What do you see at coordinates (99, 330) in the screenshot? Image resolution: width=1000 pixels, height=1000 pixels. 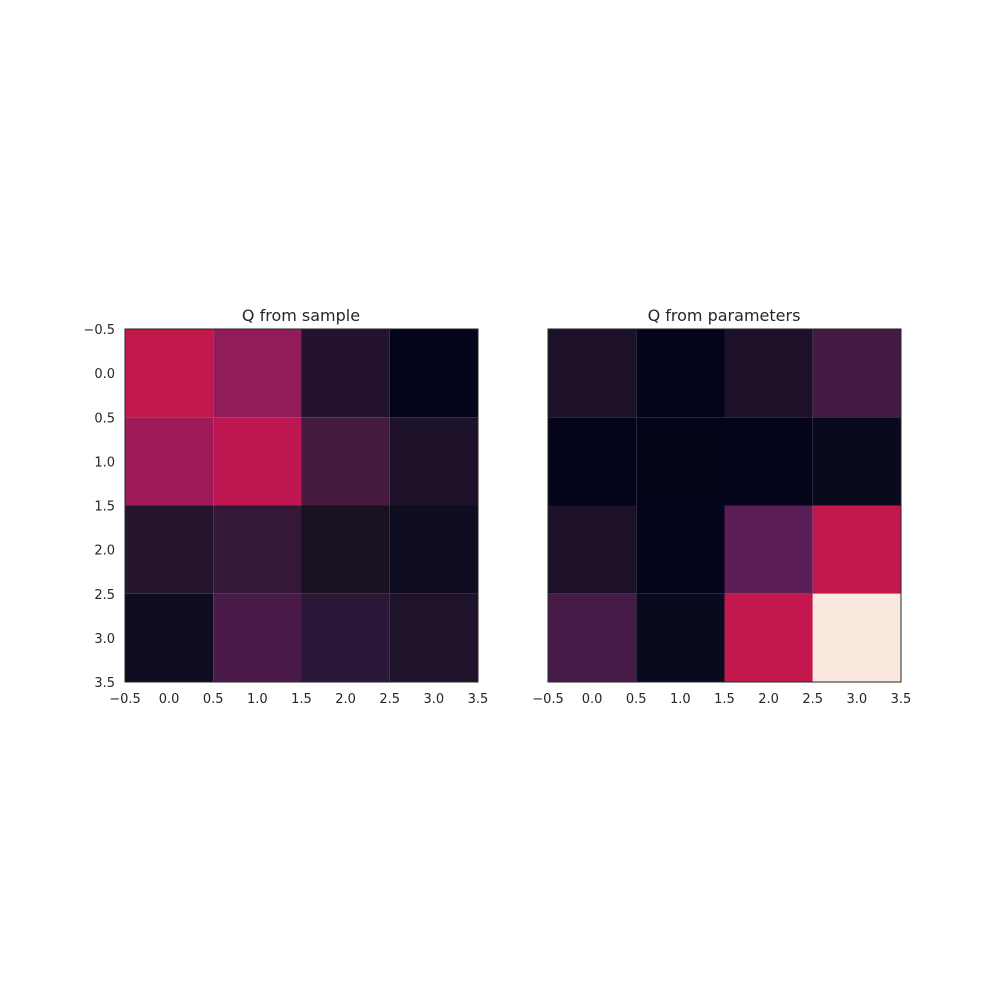 I see `y-tick-label: −0.5` at bounding box center [99, 330].